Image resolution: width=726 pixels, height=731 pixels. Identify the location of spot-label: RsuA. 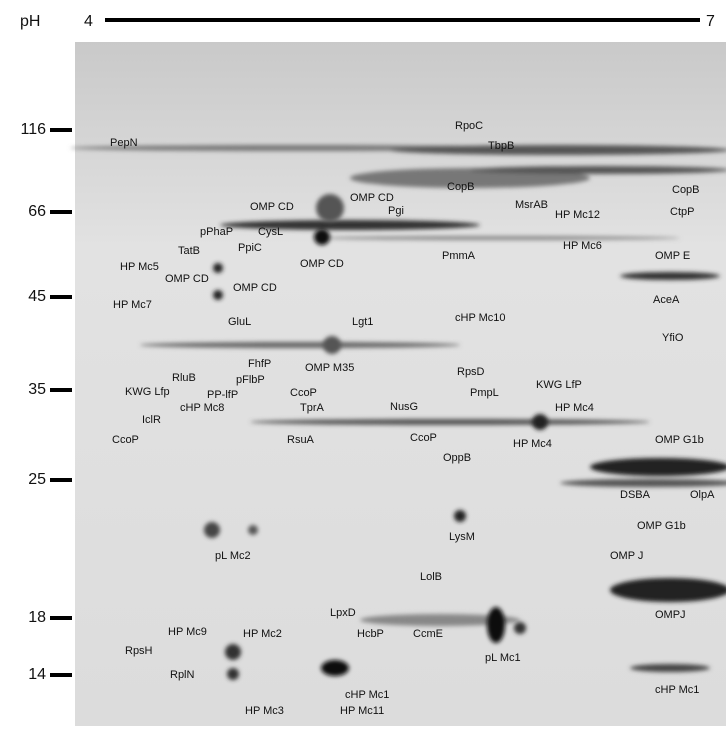
(301, 440).